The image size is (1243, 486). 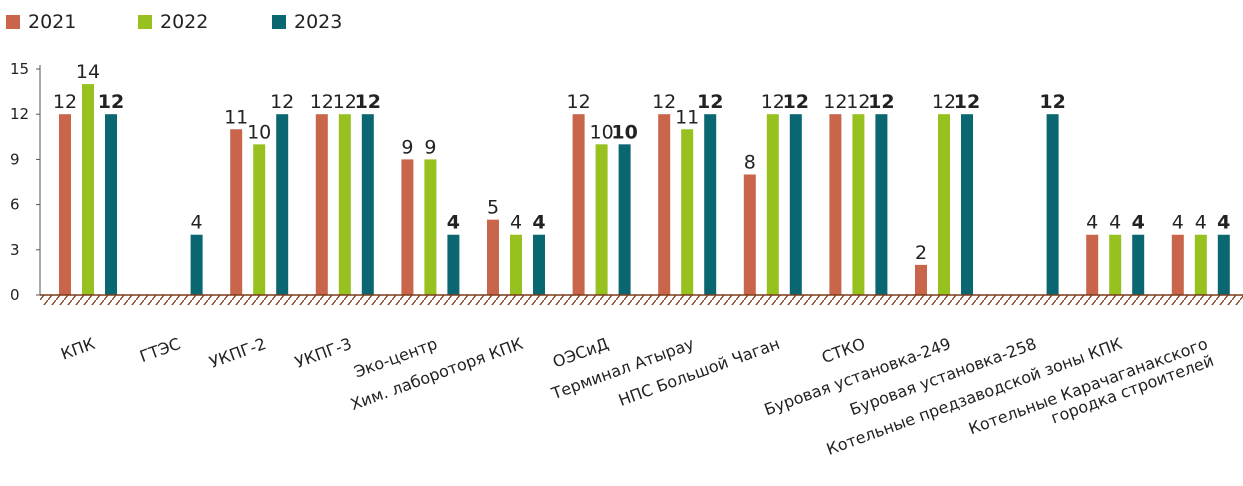 What do you see at coordinates (1138, 223) in the screenshot?
I see `value-label-2023-12: 4` at bounding box center [1138, 223].